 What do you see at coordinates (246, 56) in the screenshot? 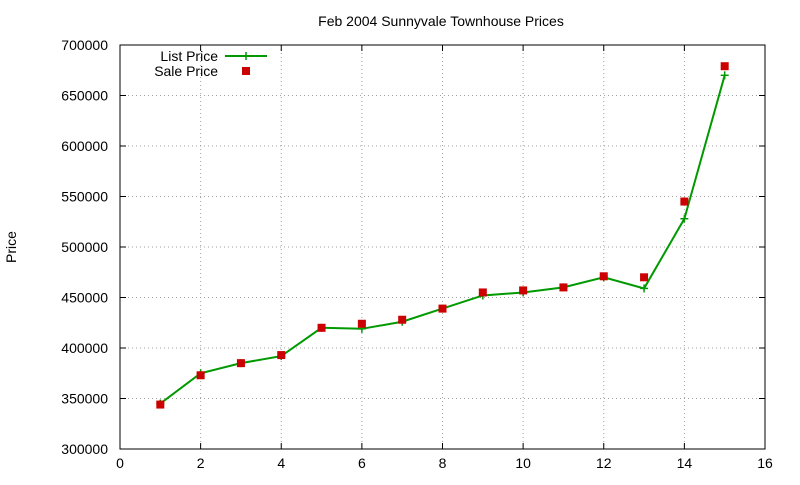
I see `legend-plus-swatch` at bounding box center [246, 56].